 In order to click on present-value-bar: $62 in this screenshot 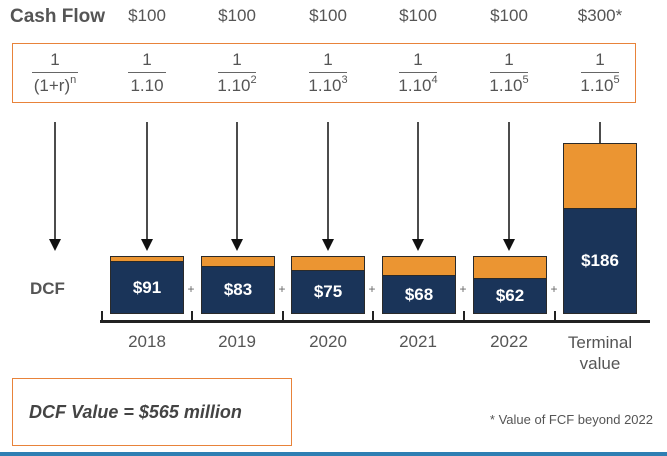, I will do `click(510, 296)`.